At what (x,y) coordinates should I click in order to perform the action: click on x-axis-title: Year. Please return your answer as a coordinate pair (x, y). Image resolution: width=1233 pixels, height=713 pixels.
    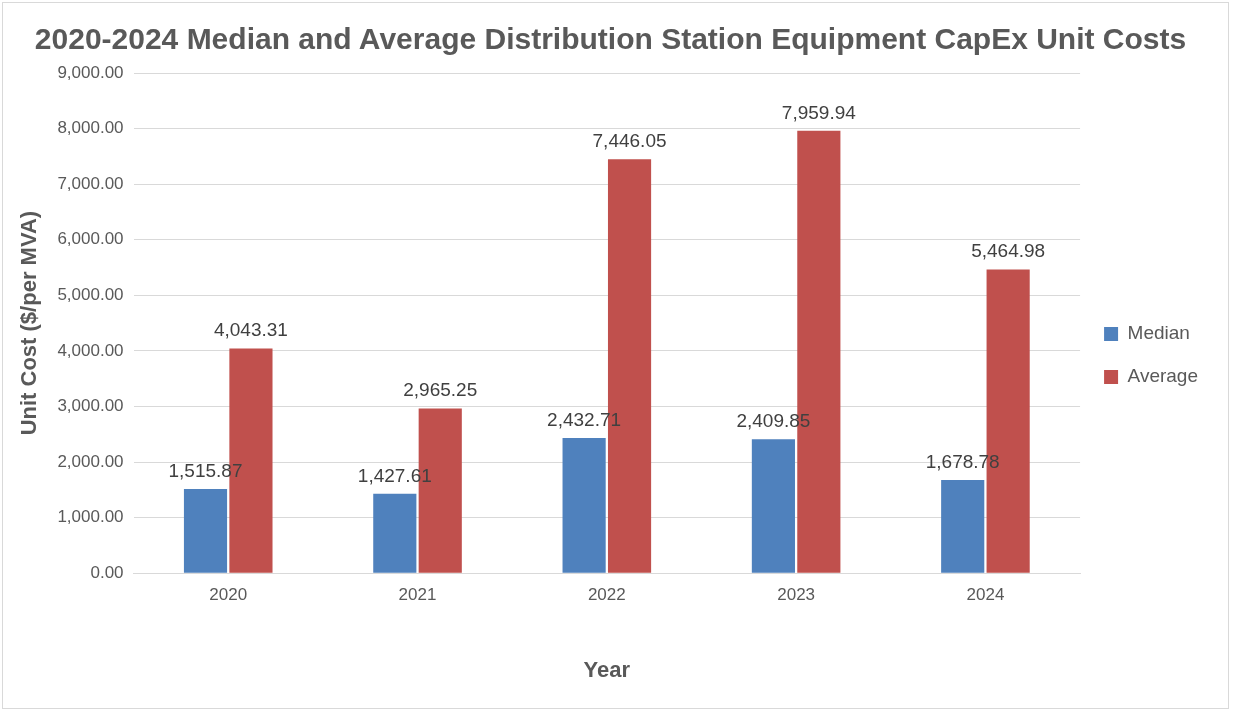
    Looking at the image, I should click on (607, 669).